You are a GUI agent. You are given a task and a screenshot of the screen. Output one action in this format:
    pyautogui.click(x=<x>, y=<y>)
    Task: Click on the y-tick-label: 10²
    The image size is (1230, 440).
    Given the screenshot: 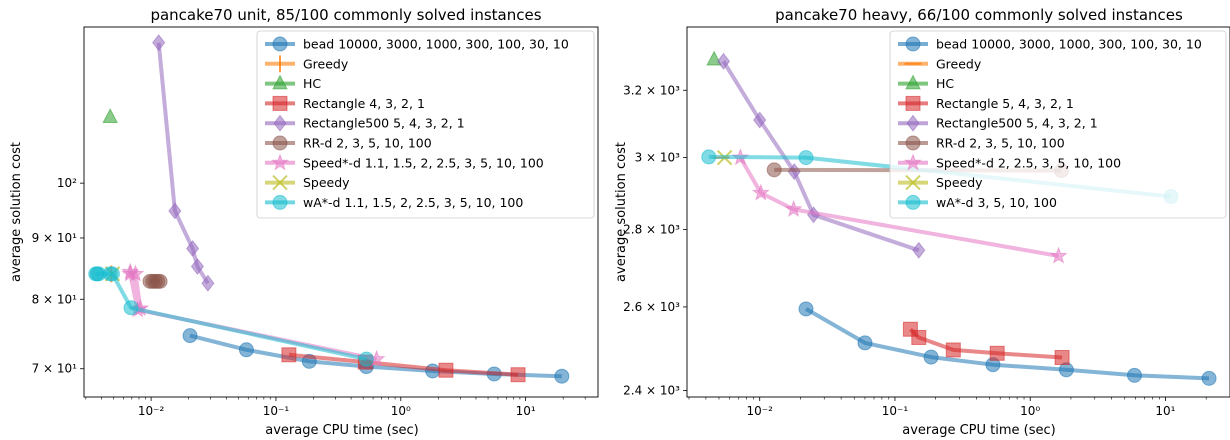 What is the action you would take?
    pyautogui.click(x=67, y=183)
    